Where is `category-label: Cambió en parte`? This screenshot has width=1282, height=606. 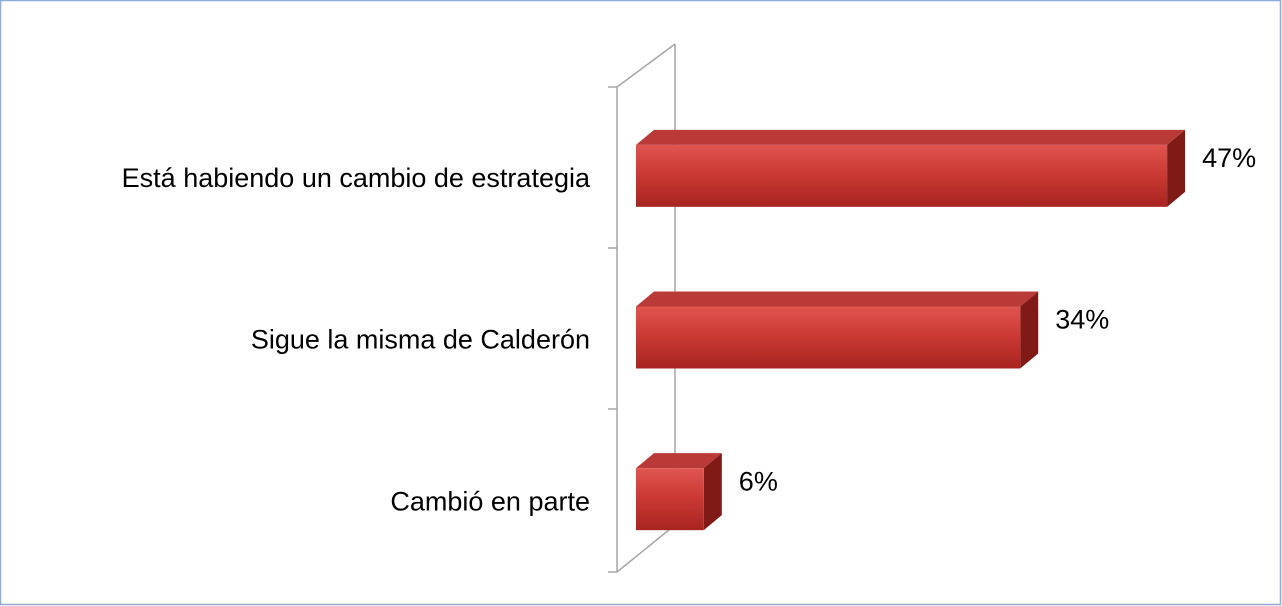
category-label: Cambió en parte is located at coordinates (490, 501).